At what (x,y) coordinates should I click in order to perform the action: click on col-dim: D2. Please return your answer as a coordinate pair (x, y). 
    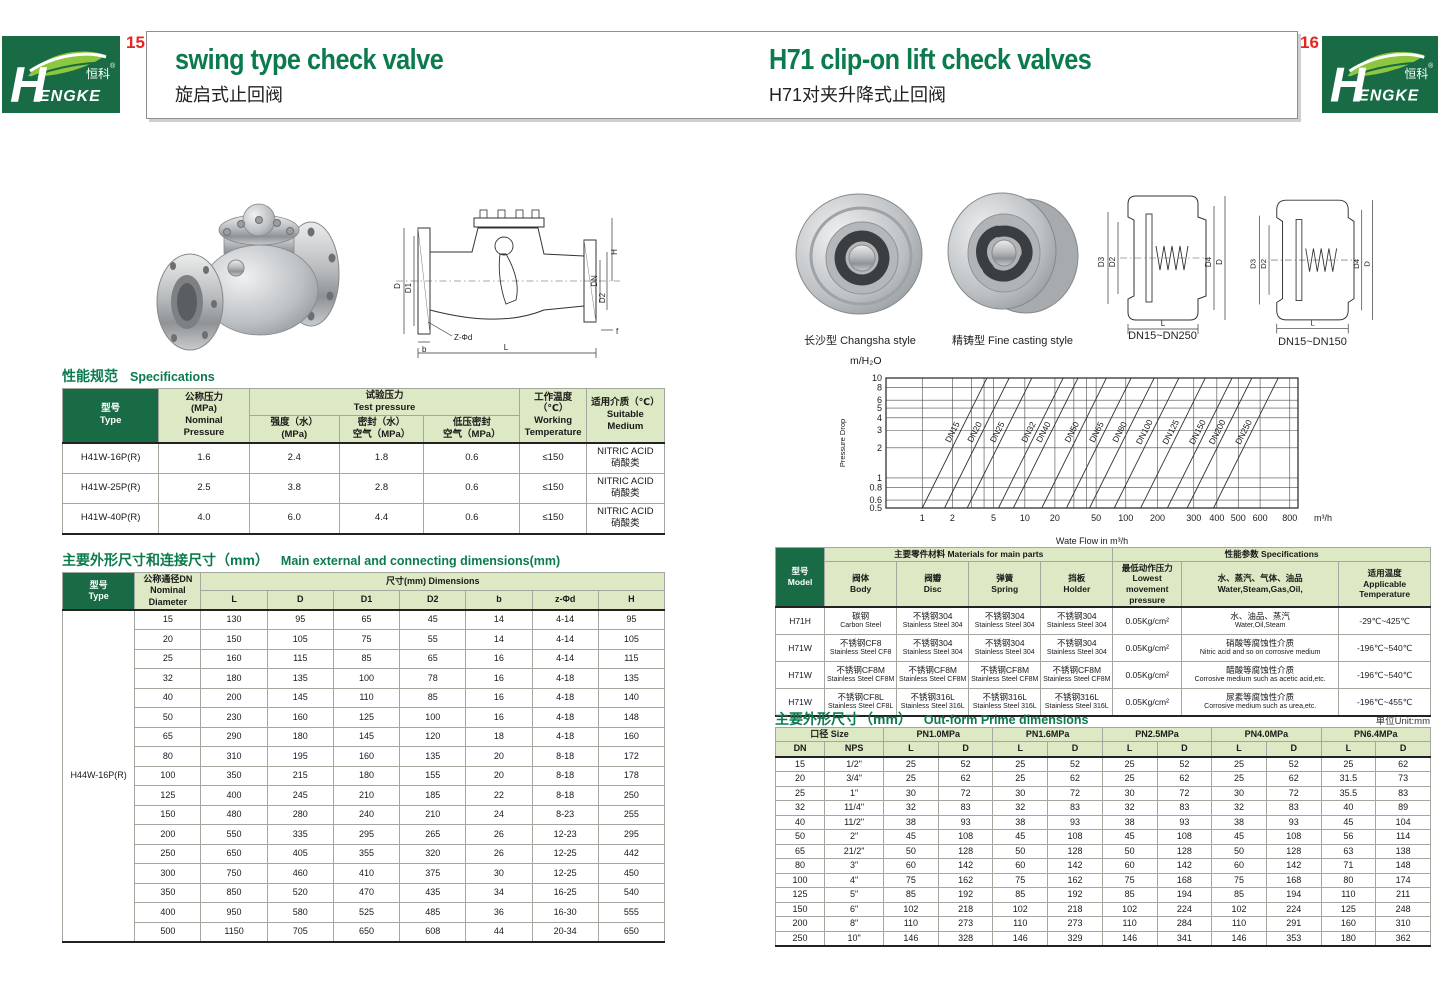
    Looking at the image, I should click on (433, 600).